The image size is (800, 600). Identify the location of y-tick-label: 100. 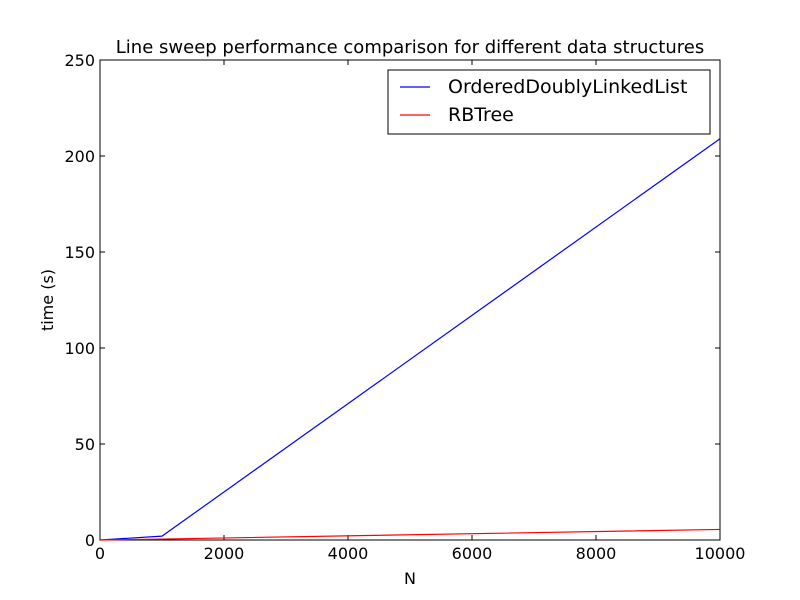
(79, 348).